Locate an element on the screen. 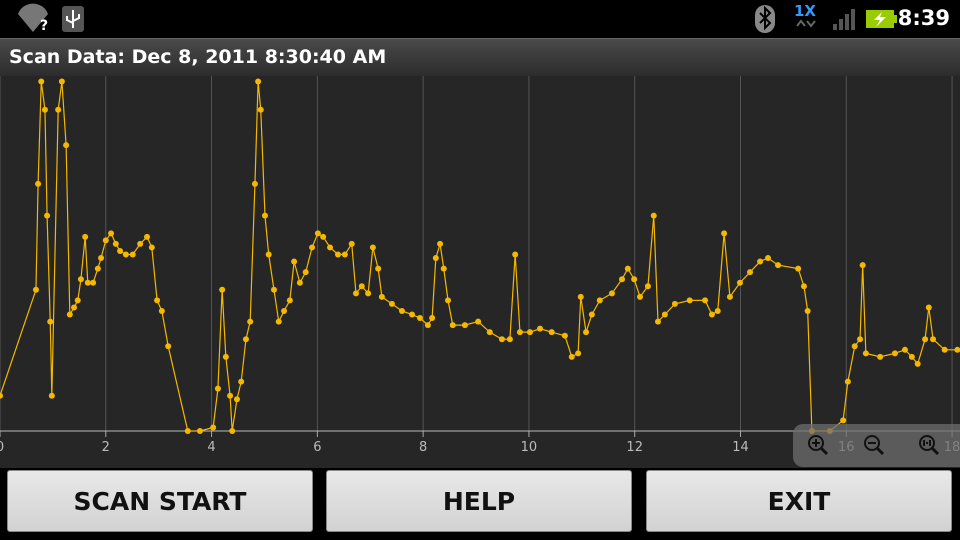  x-tick-label: 14 is located at coordinates (740, 447).